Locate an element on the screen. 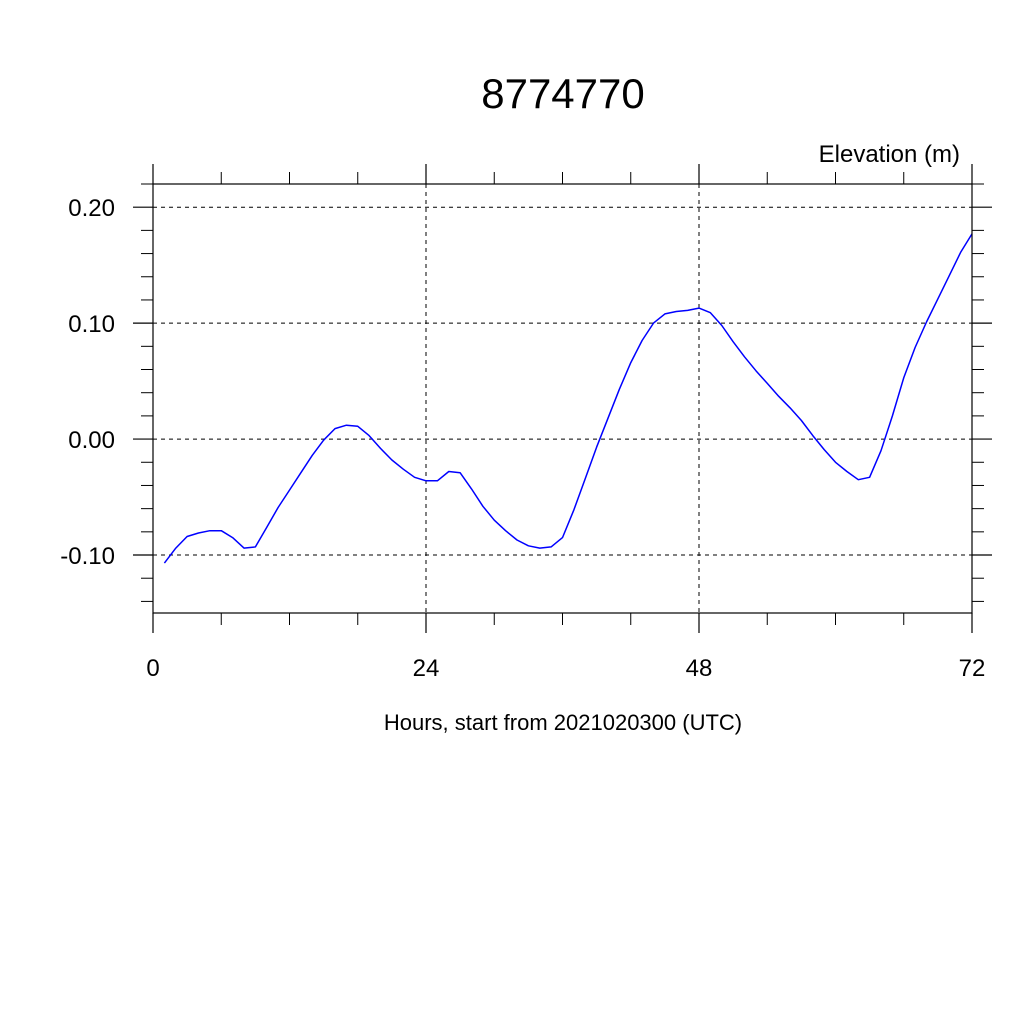  y-tick-label: -0.10 is located at coordinates (87, 556).